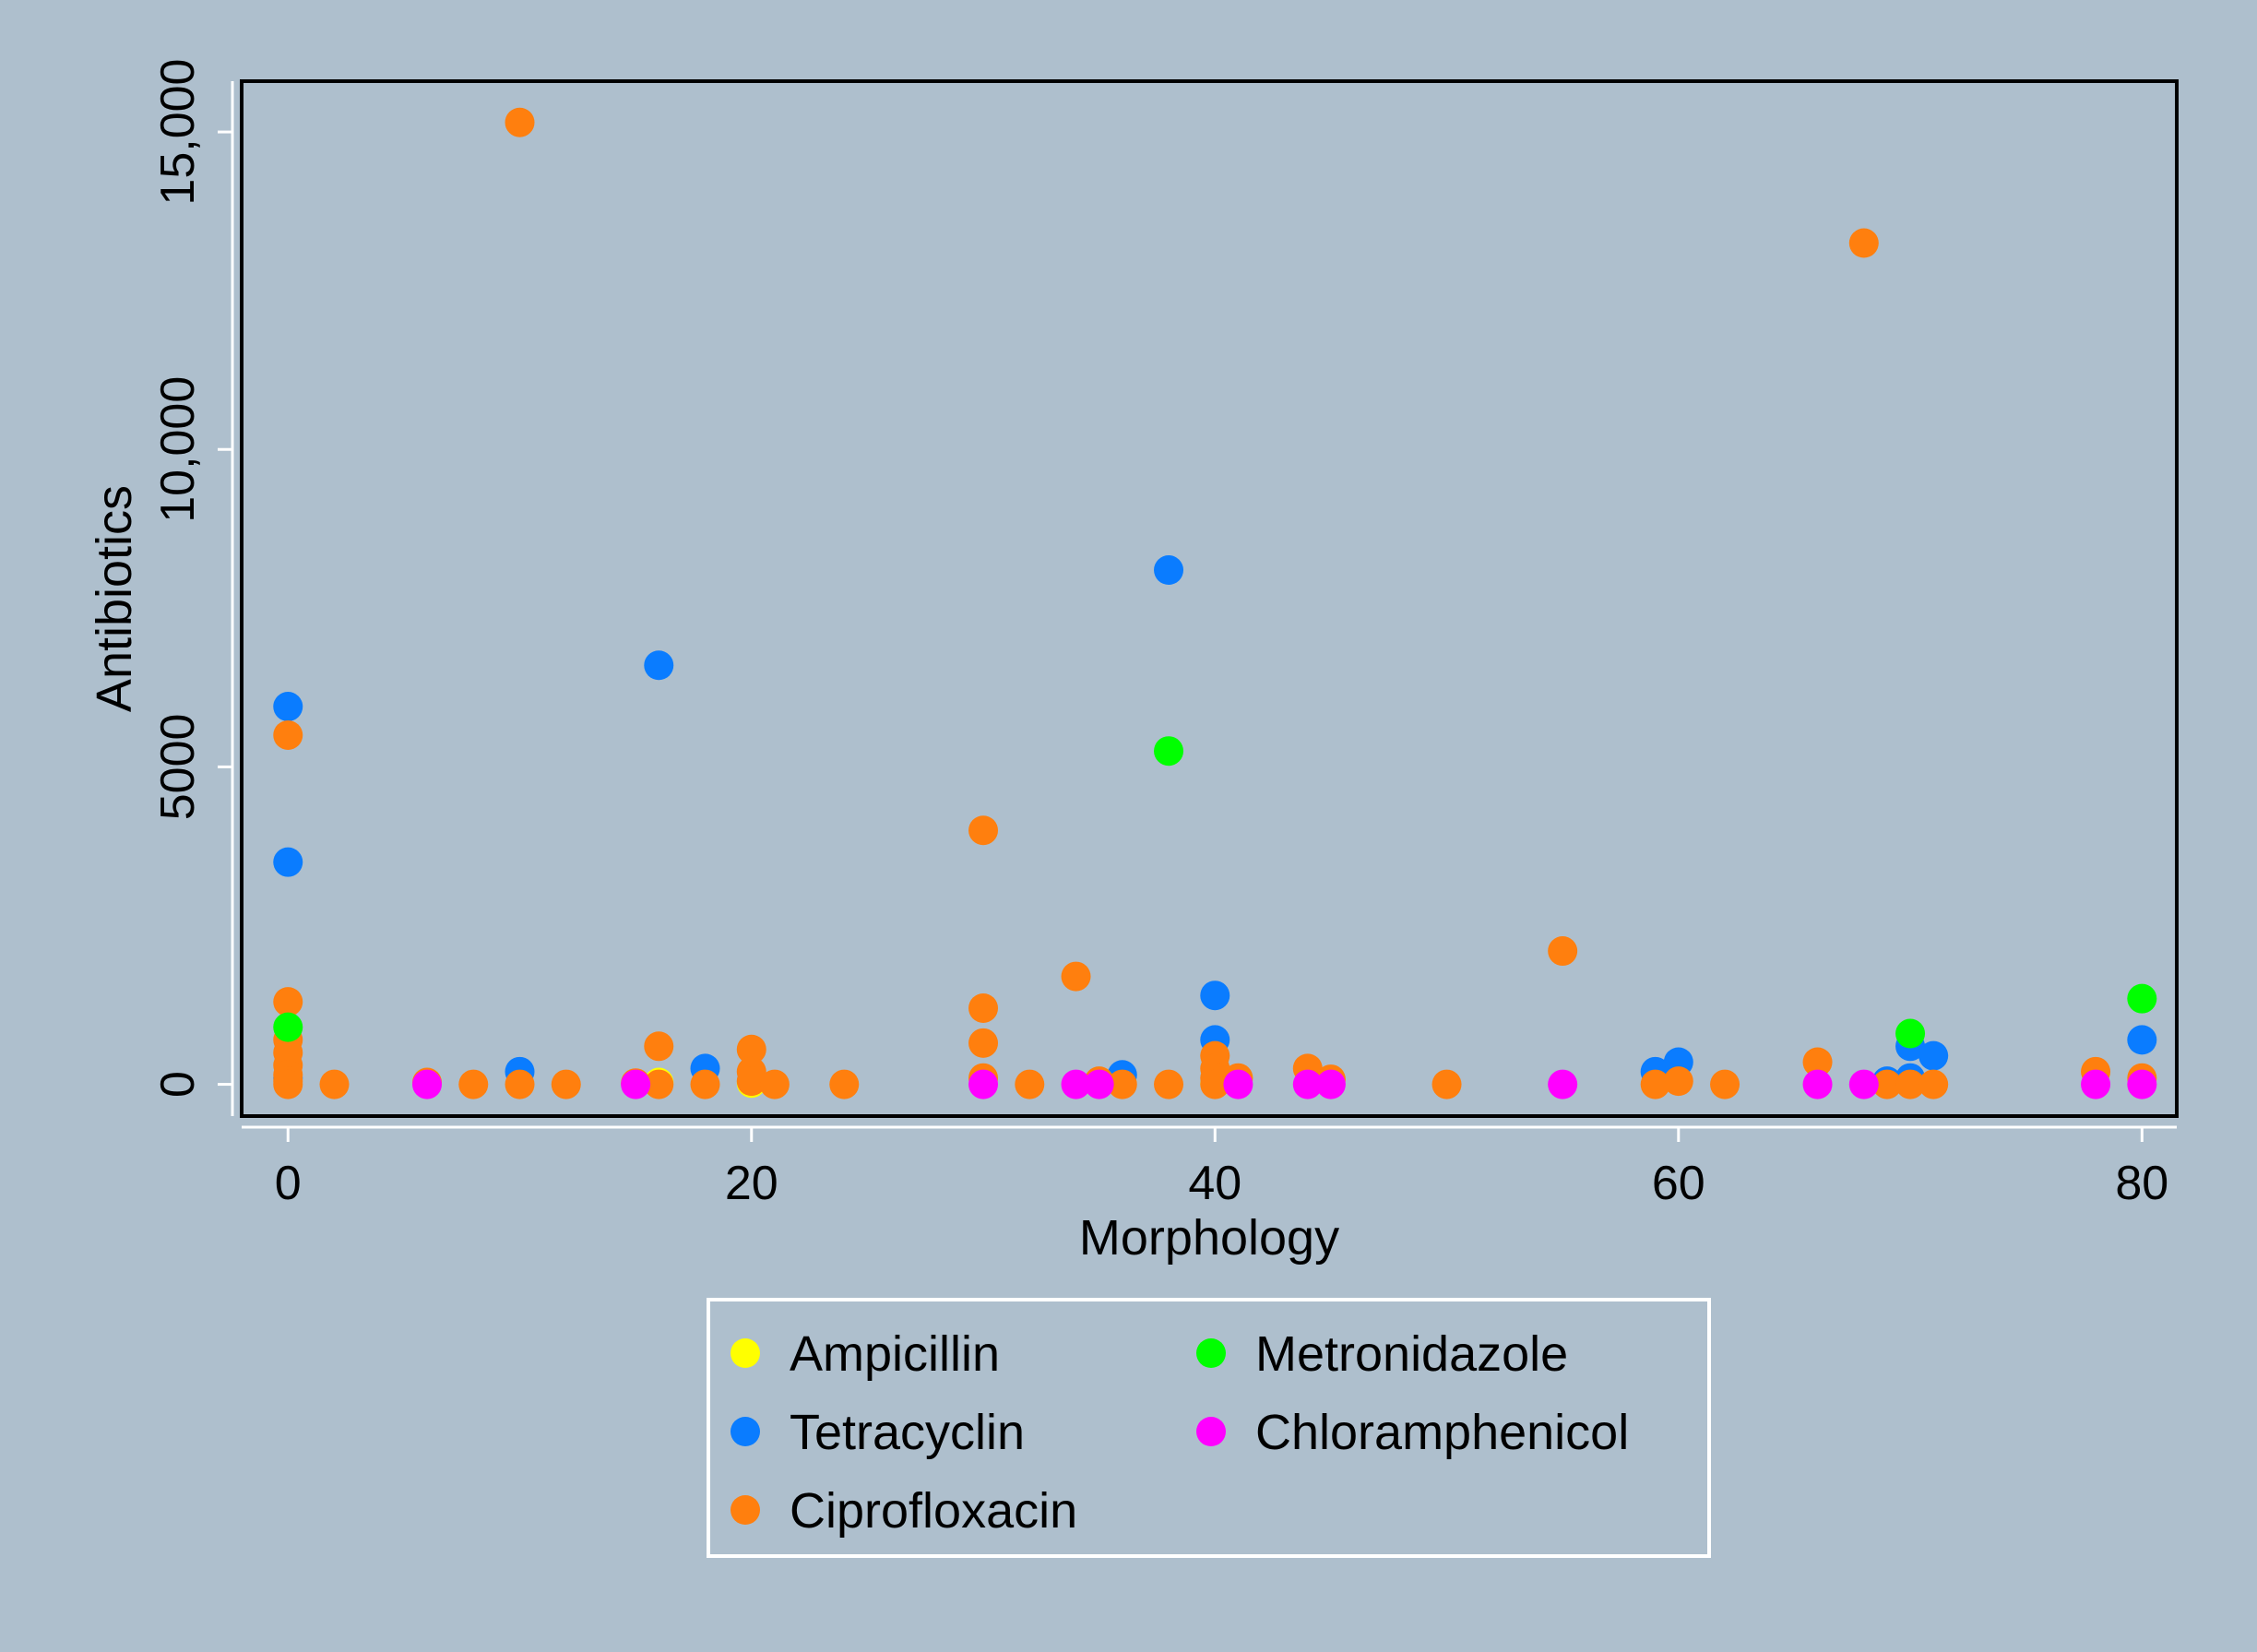 Image resolution: width=2257 pixels, height=1652 pixels. What do you see at coordinates (178, 132) in the screenshot?
I see `y-tick-label: 15,000` at bounding box center [178, 132].